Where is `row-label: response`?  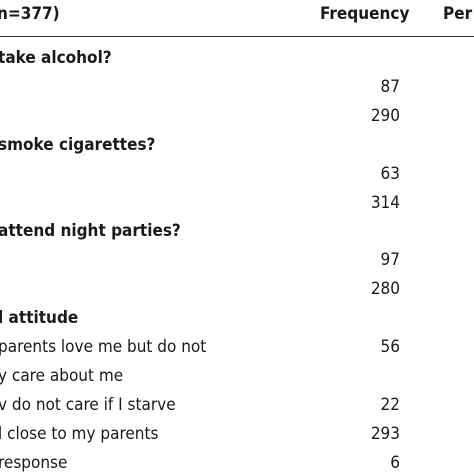
row-label: response is located at coordinates (34, 462).